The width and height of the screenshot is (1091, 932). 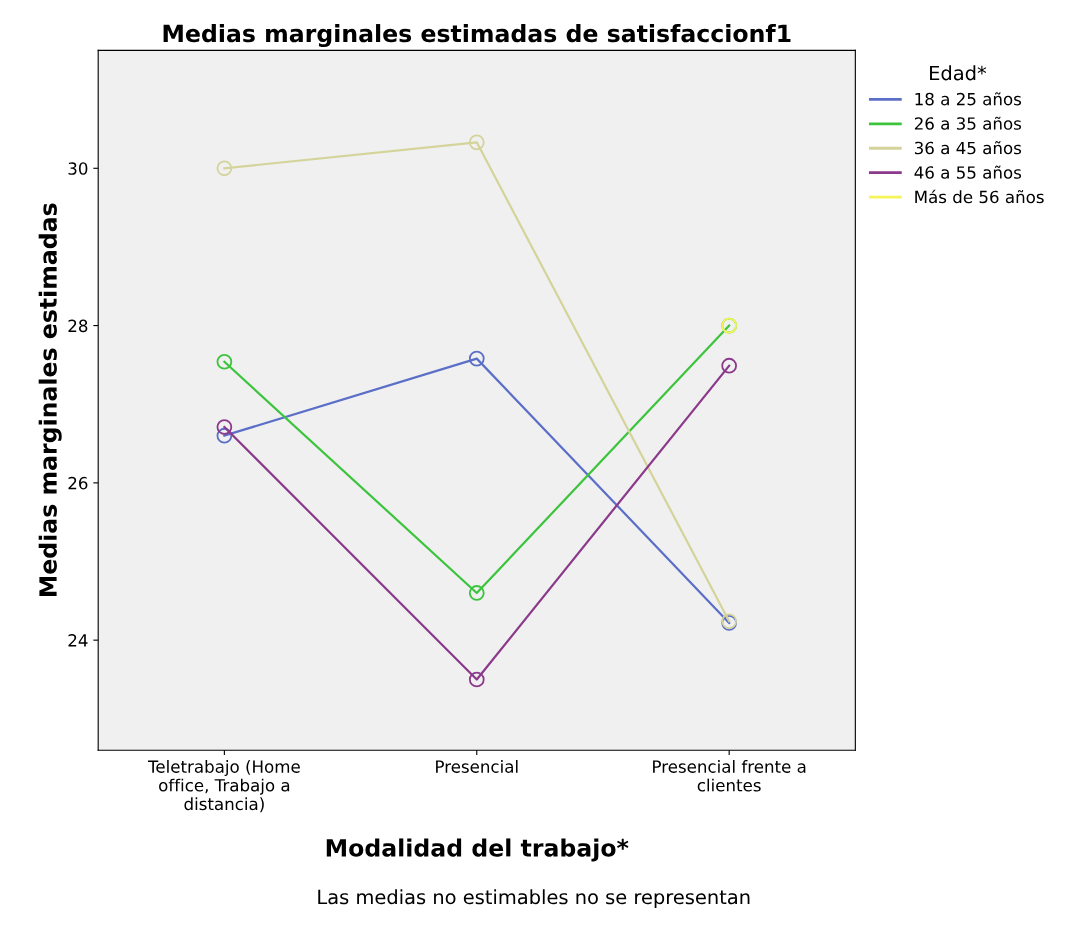 I want to click on y-tick-label: 26, so click(x=78, y=483).